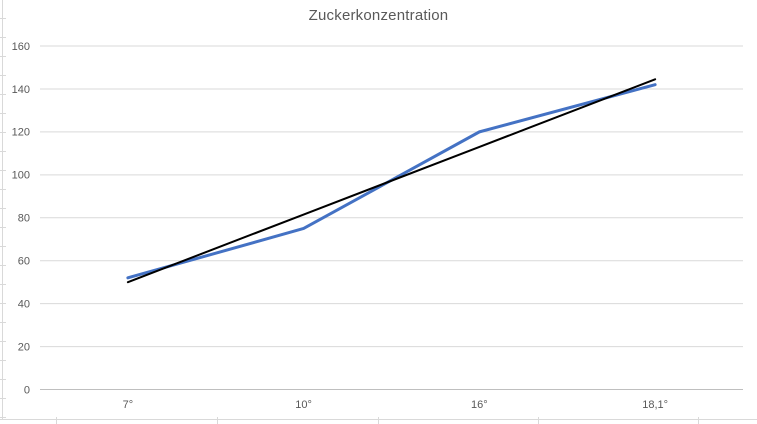  I want to click on y-tick-label: 120, so click(21, 133).